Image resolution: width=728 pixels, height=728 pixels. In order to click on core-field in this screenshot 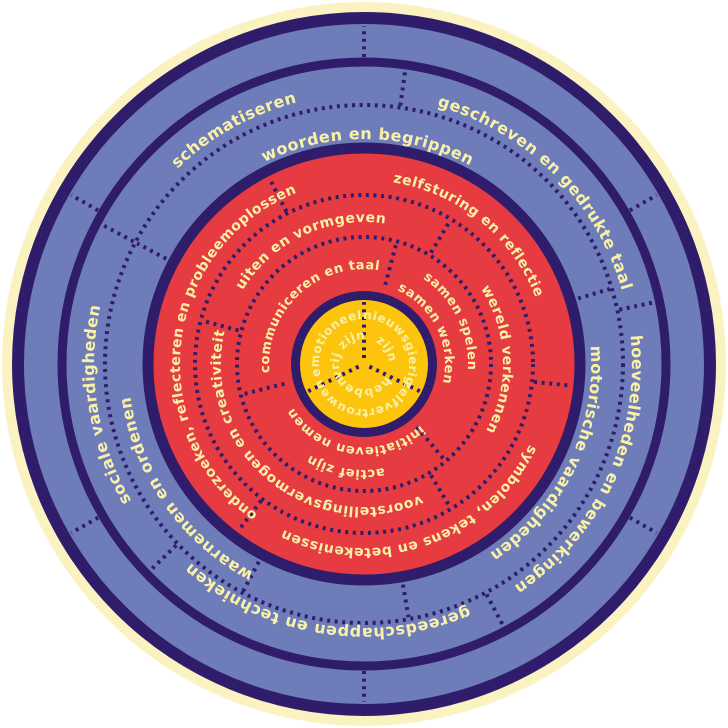, I will do `click(364, 364)`.